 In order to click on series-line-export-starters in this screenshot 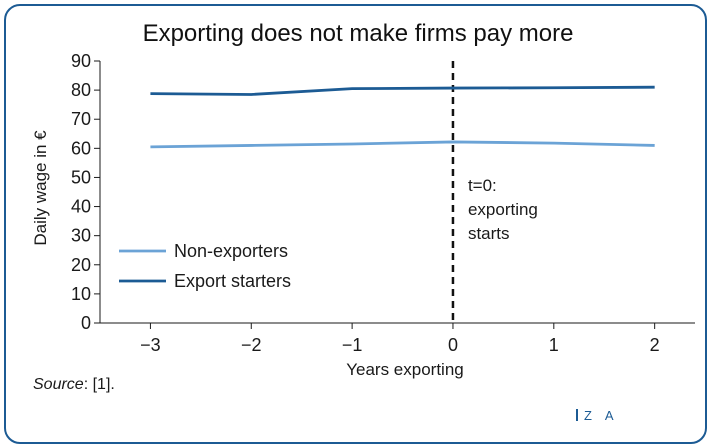, I will do `click(402, 90)`.